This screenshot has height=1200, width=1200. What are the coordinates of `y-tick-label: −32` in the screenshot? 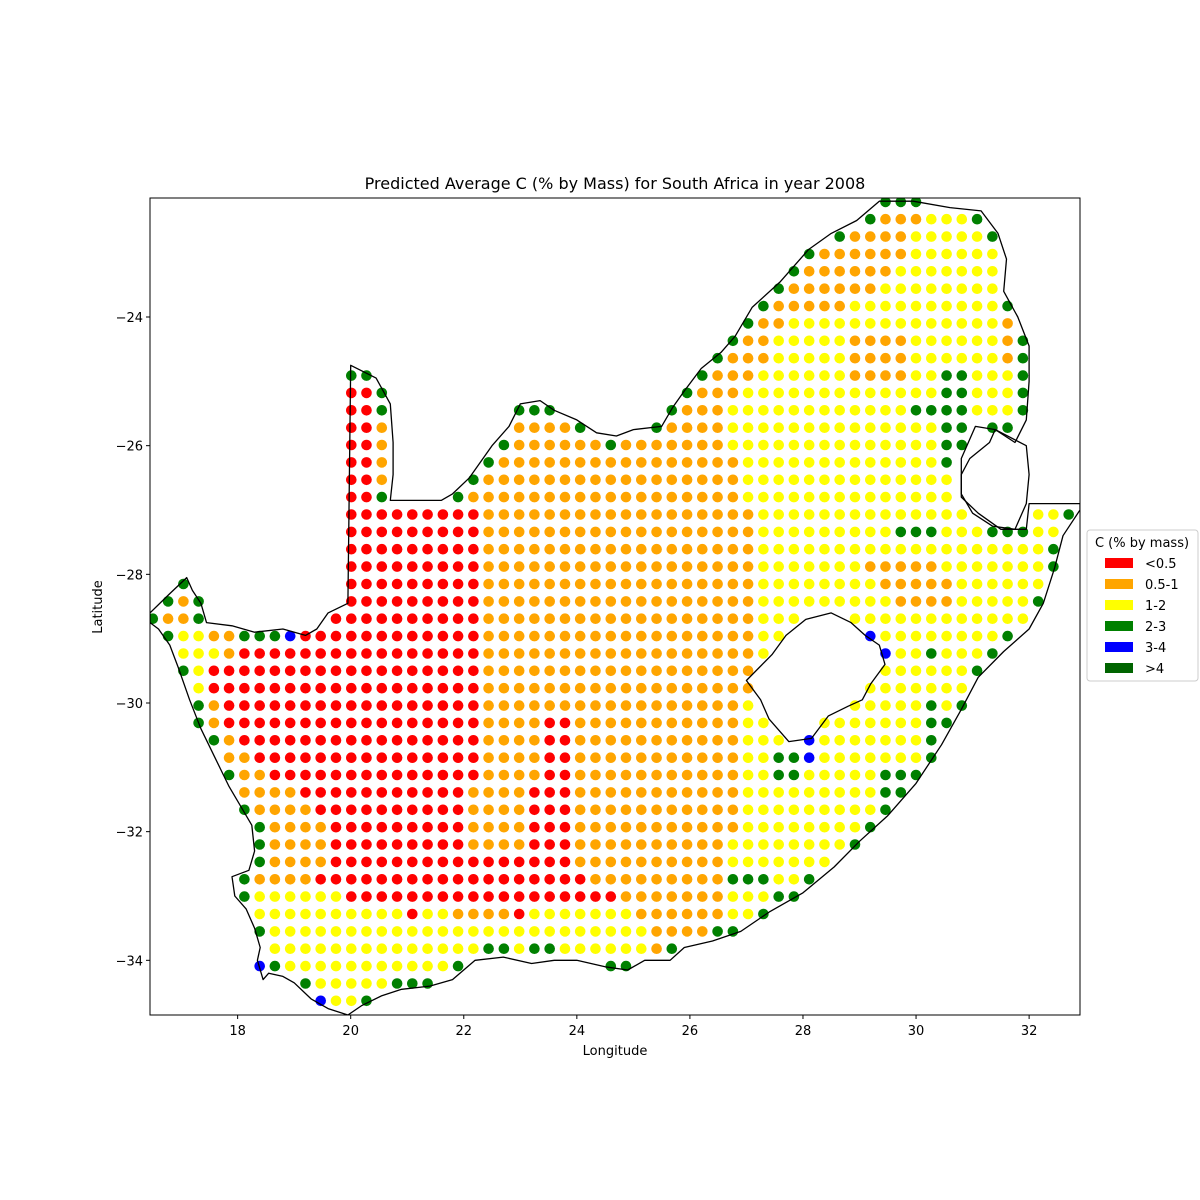 It's located at (129, 833).